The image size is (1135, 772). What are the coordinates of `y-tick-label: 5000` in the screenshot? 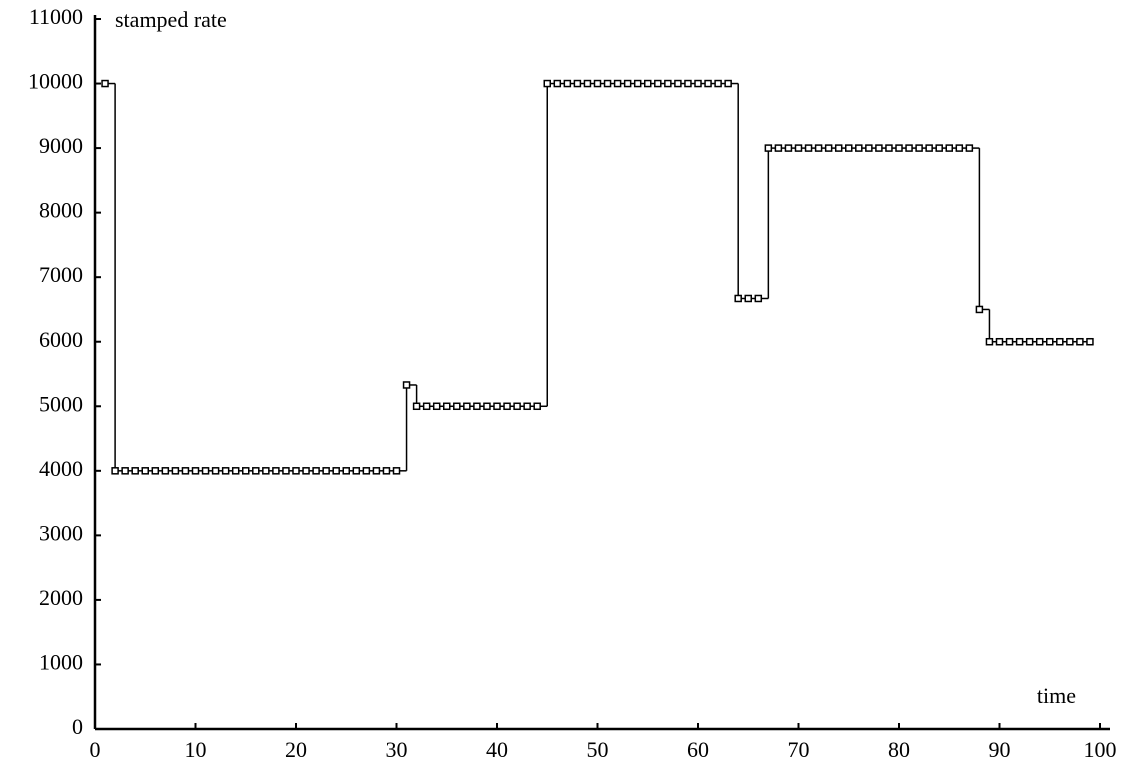 It's located at (61, 403).